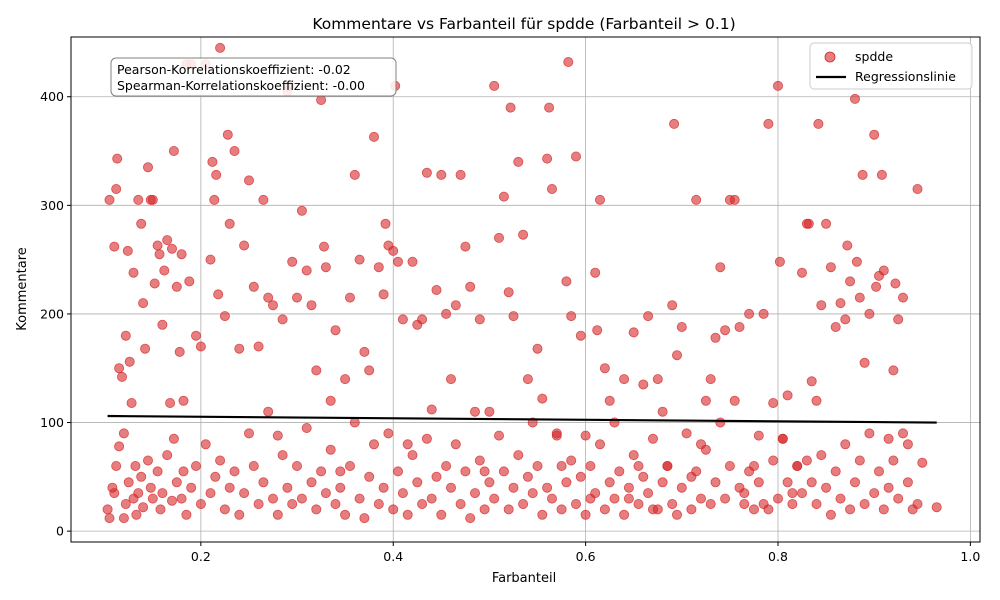 This screenshot has height=600, width=1000. What do you see at coordinates (524, 578) in the screenshot?
I see `x-axis-label: Farbanteil` at bounding box center [524, 578].